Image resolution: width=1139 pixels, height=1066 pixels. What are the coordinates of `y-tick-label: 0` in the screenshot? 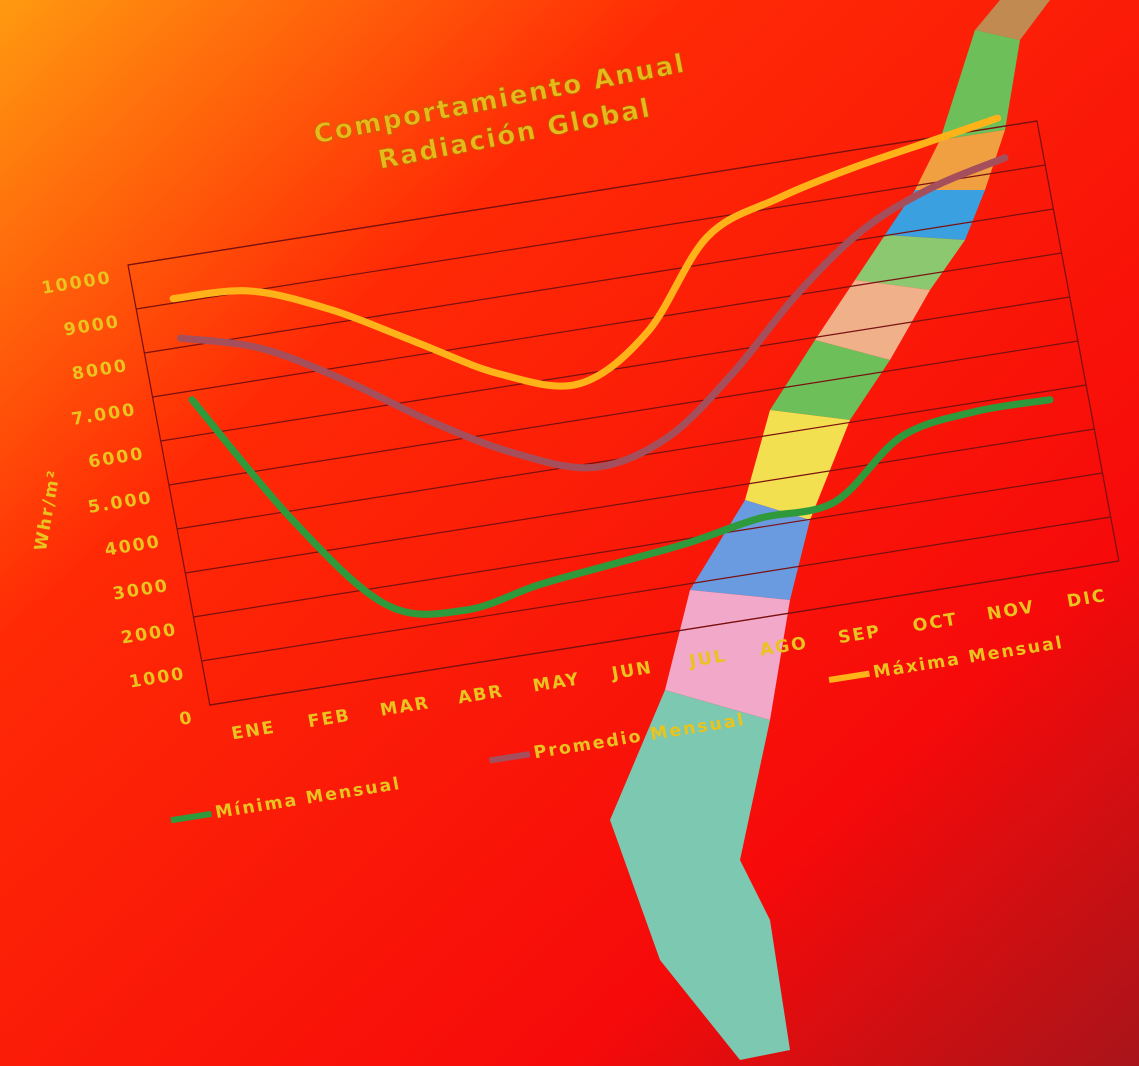 It's located at (187, 719).